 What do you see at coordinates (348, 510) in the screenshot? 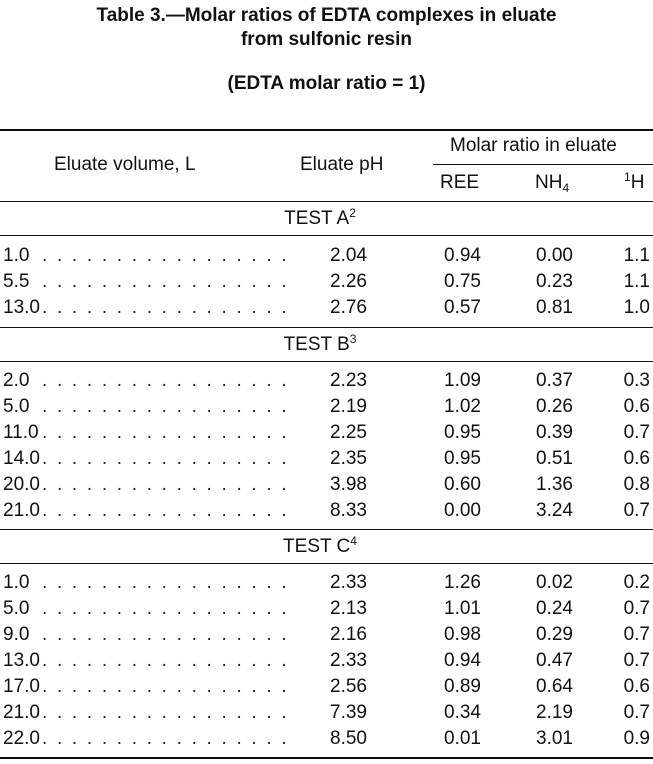
I see `cell-ph: 8.33` at bounding box center [348, 510].